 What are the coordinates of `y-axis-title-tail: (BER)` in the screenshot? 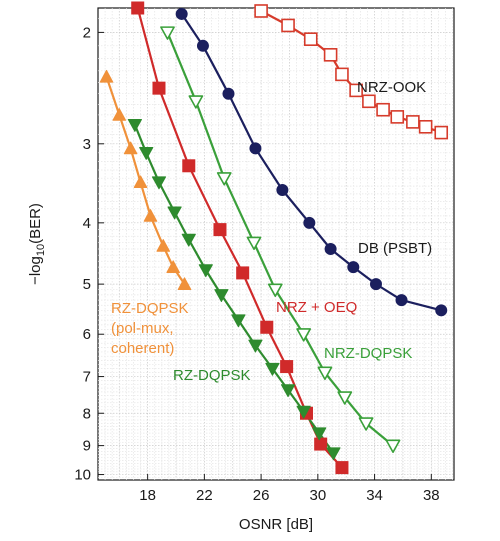 It's located at (35, 223).